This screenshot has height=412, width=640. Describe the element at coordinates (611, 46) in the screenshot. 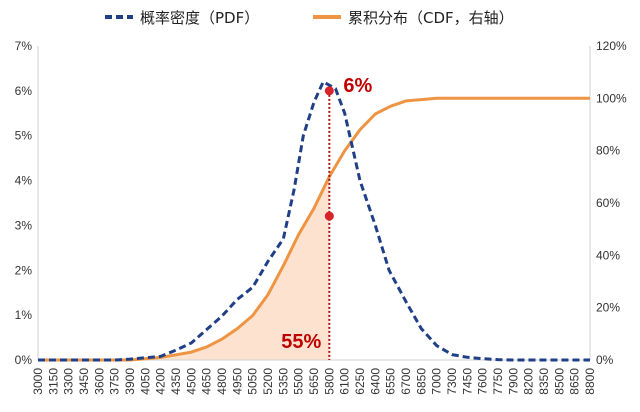

I see `y-right-tick-label: 120%` at that location.